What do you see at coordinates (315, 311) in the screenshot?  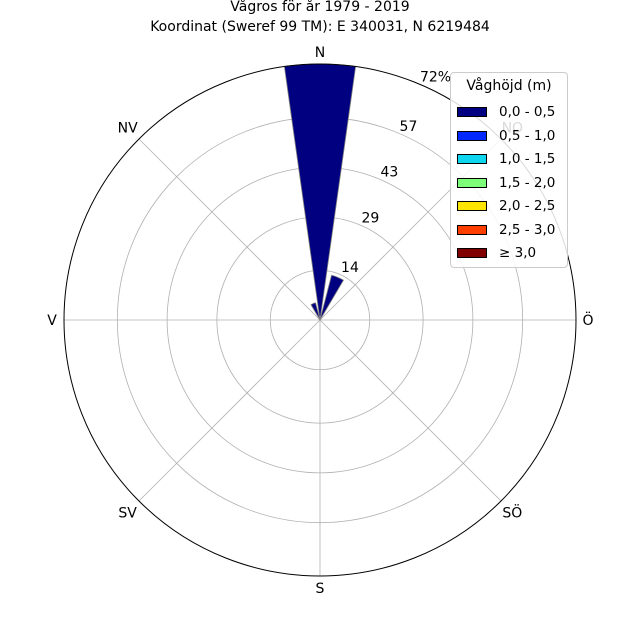 I see `rose-sector-nnv` at bounding box center [315, 311].